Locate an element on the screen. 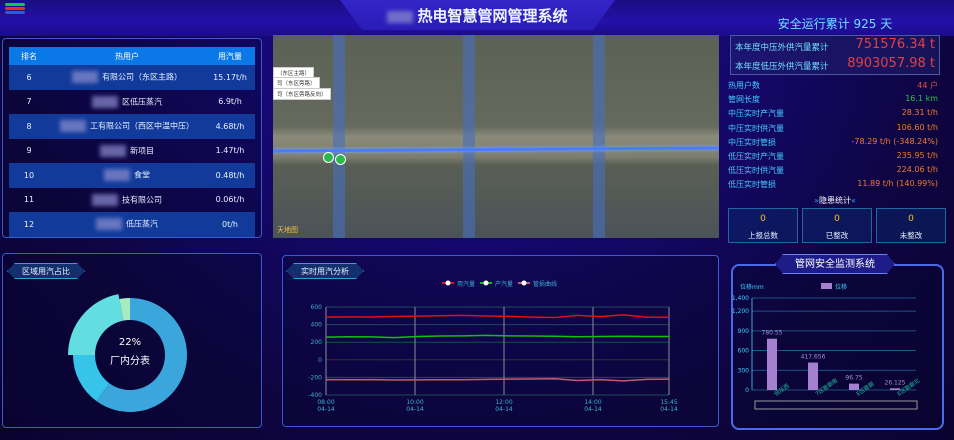 The image size is (954, 440). legend-label: 管损曲线 is located at coordinates (545, 284).